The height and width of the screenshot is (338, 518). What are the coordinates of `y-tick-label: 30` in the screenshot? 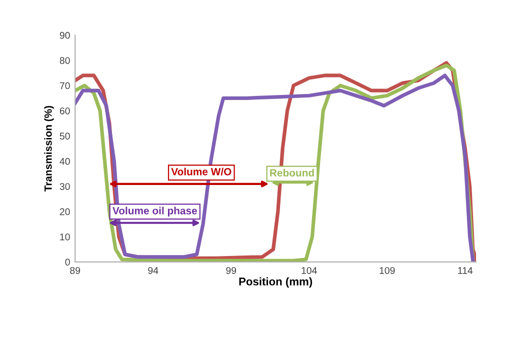 It's located at (65, 186).